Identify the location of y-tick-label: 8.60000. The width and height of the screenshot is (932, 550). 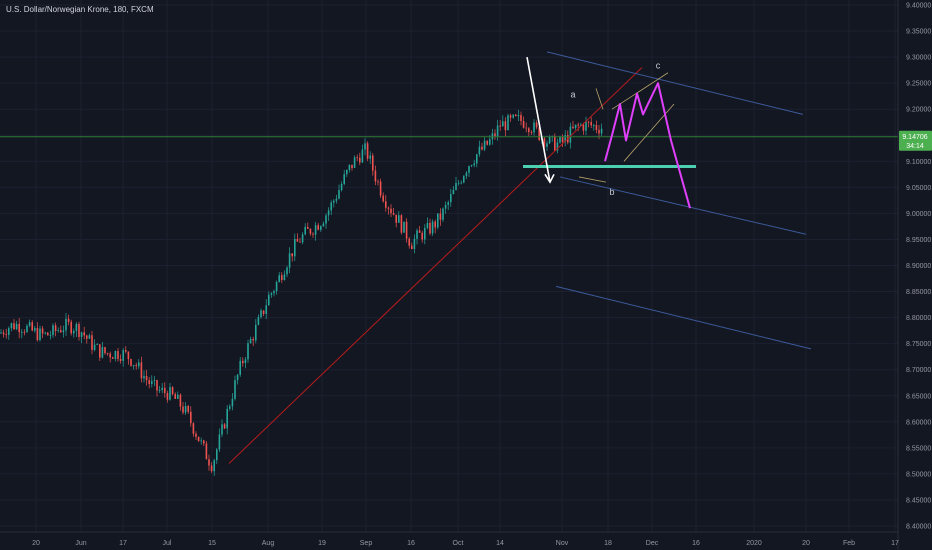
(918, 422).